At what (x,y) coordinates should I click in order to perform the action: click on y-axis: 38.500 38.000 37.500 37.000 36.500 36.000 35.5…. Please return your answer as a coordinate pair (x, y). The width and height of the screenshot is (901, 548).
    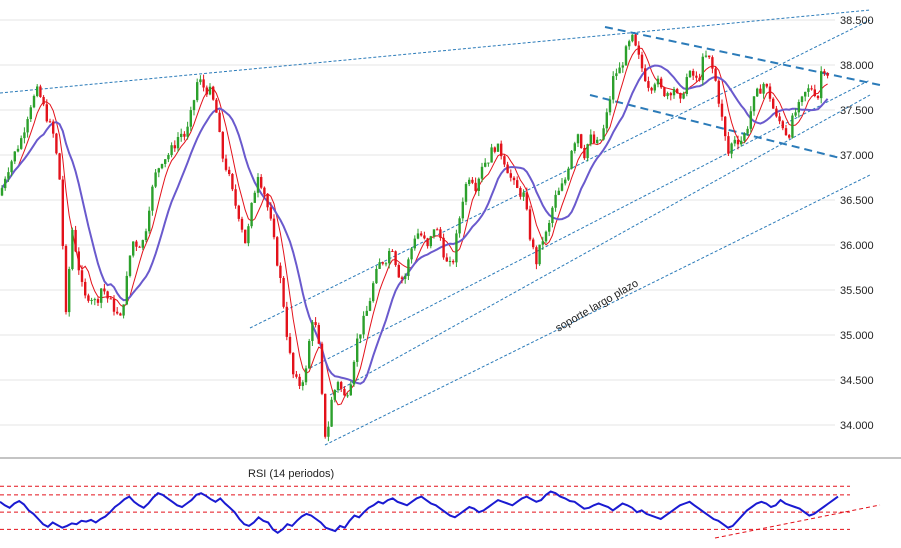
    Looking at the image, I should click on (857, 223).